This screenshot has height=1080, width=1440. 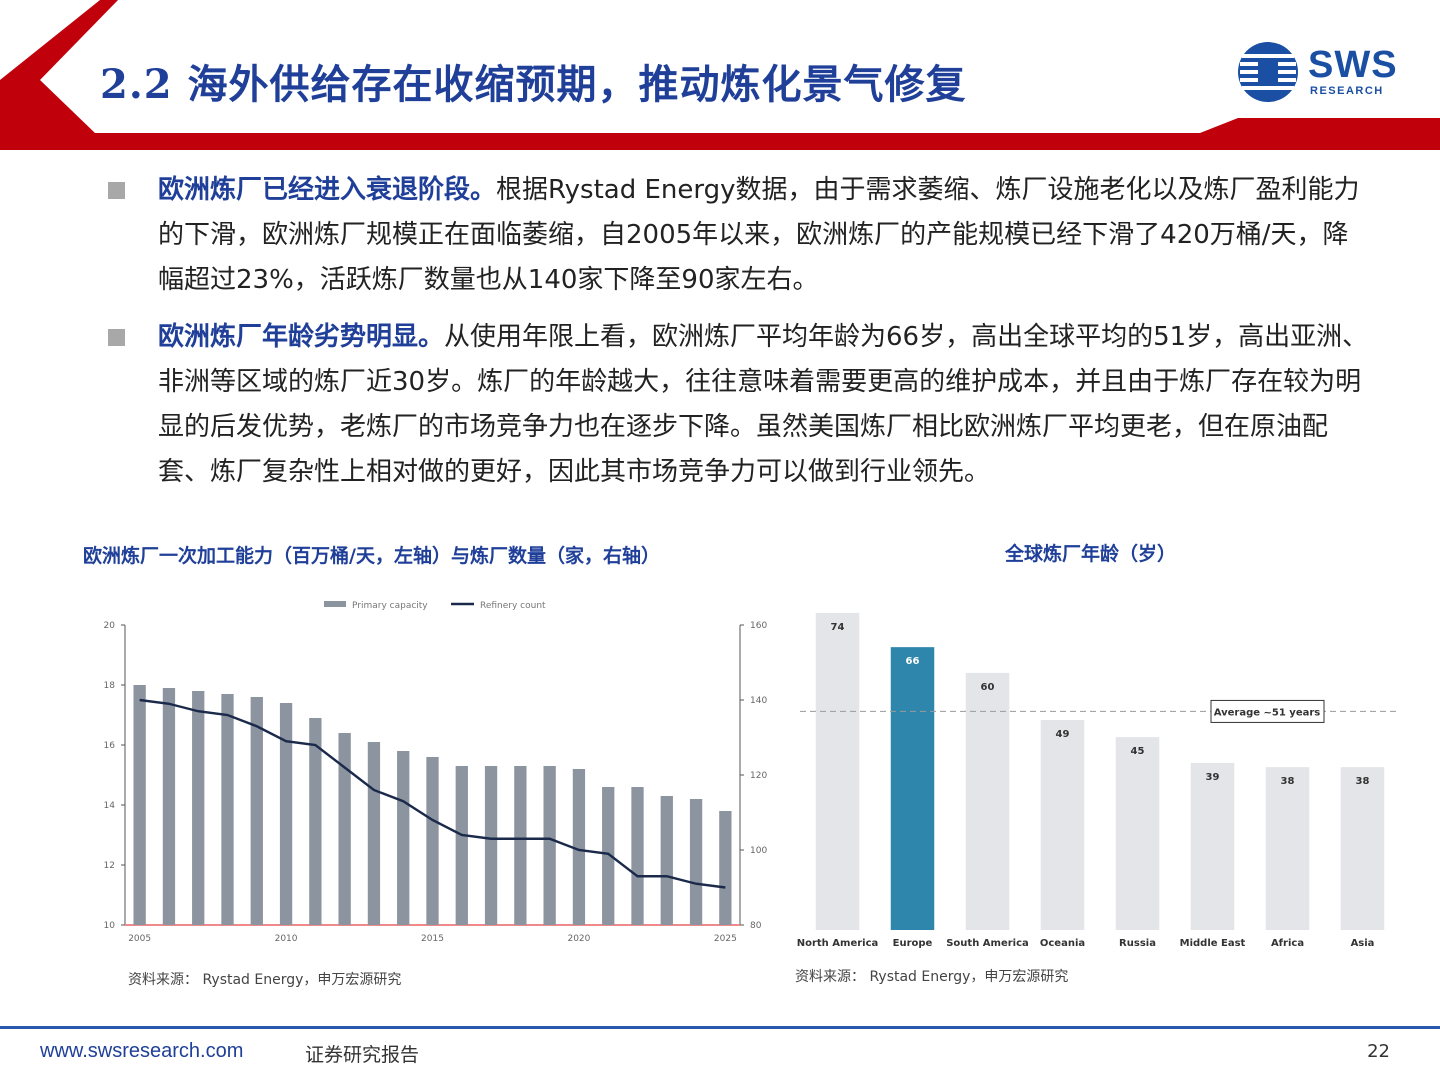 What do you see at coordinates (578, 939) in the screenshot?
I see `x-tick-label: 2020` at bounding box center [578, 939].